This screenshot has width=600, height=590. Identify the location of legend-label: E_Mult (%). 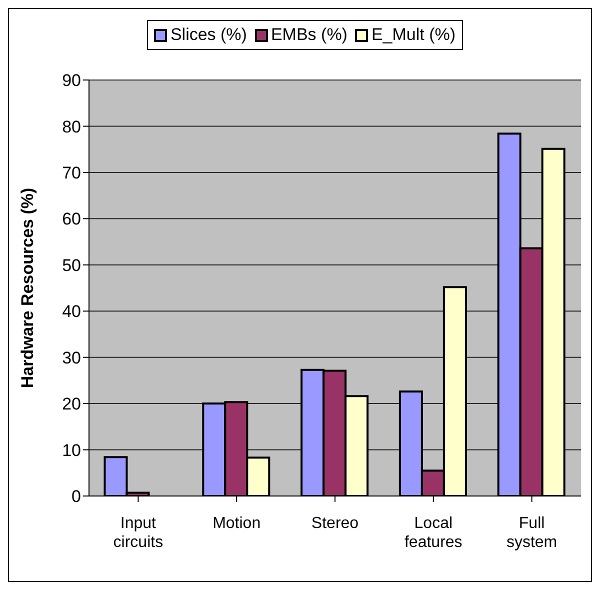
(413, 35).